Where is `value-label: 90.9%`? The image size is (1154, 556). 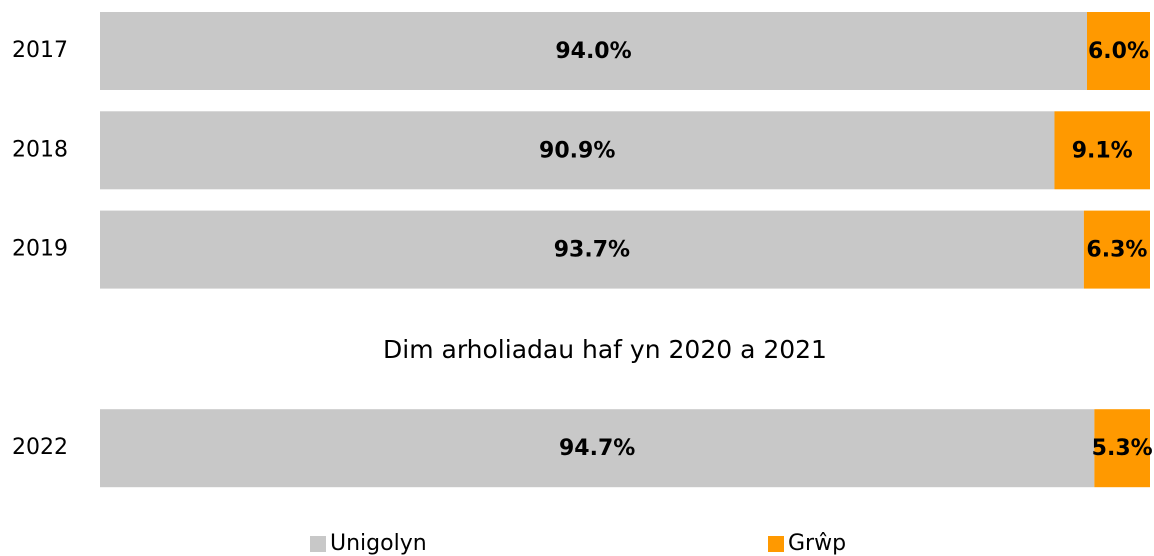
value-label: 90.9% is located at coordinates (577, 150).